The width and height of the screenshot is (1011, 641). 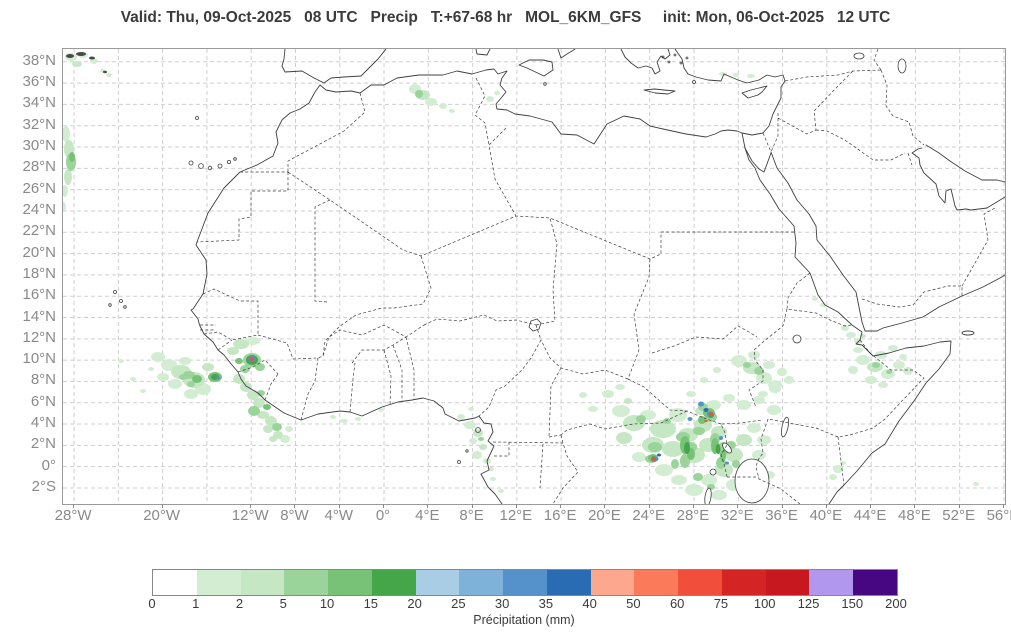 I want to click on lon-label: 24°E, so click(x=649, y=515).